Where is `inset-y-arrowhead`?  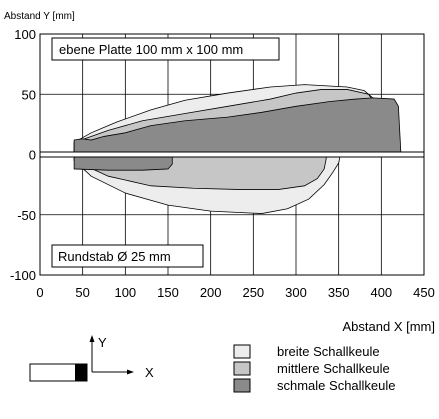 inset-y-arrowhead is located at coordinates (92, 338).